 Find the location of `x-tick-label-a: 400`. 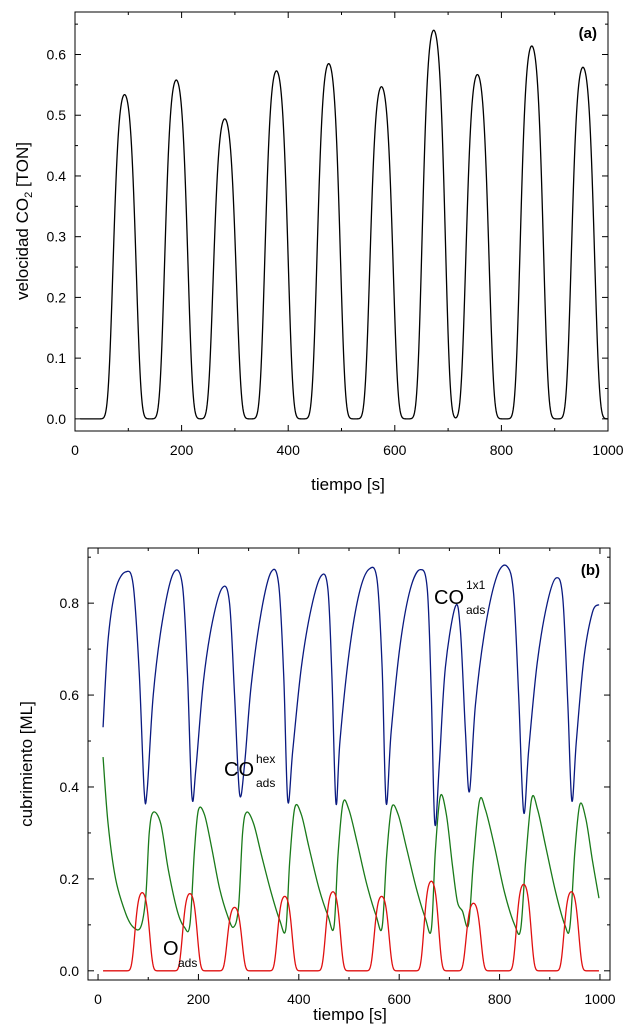

x-tick-label-a: 400 is located at coordinates (289, 450).